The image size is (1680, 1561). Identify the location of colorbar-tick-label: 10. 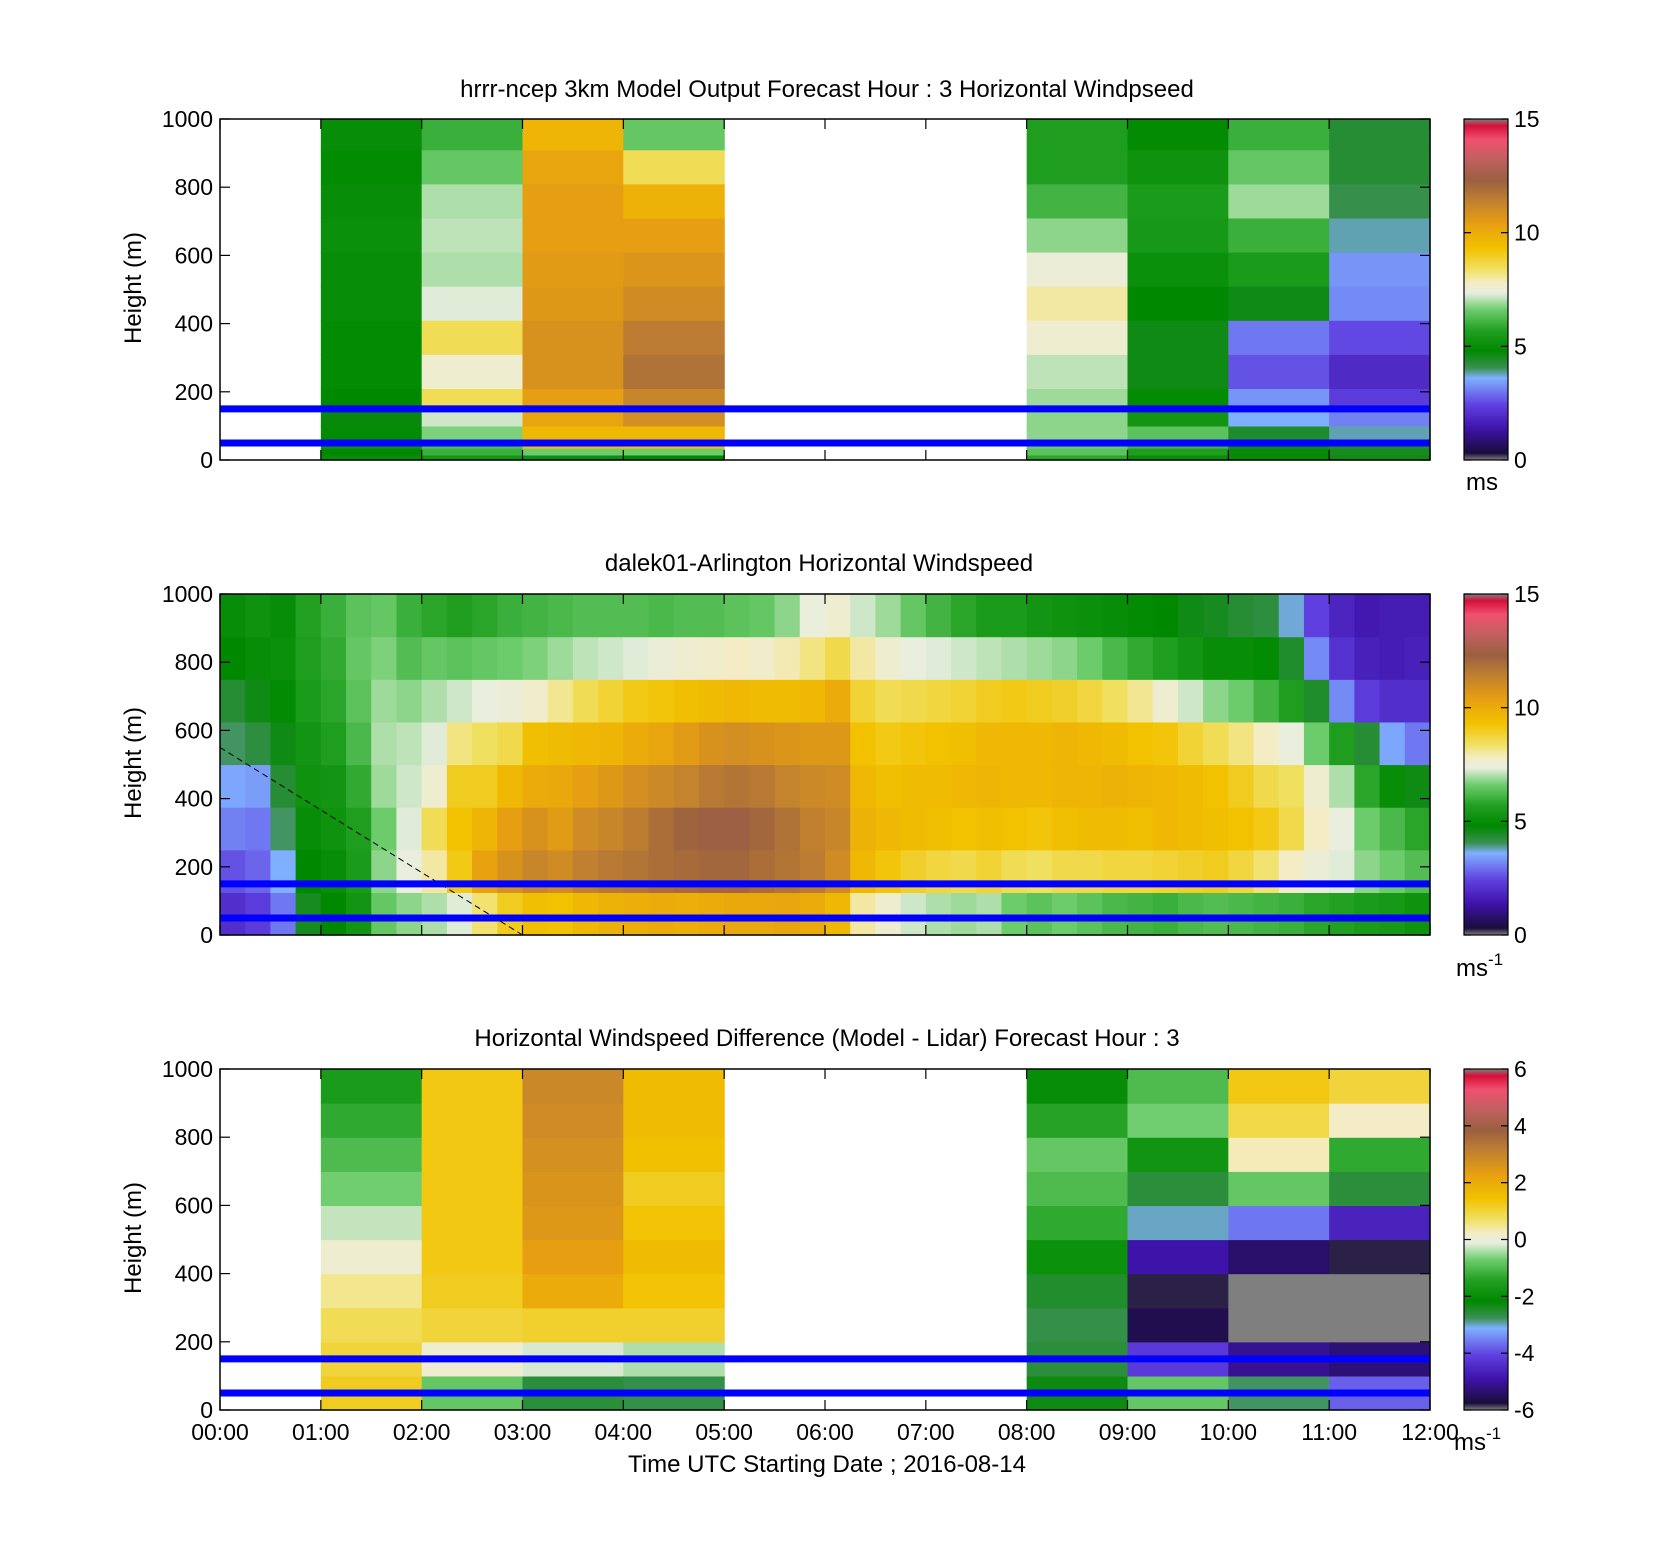
(1527, 708).